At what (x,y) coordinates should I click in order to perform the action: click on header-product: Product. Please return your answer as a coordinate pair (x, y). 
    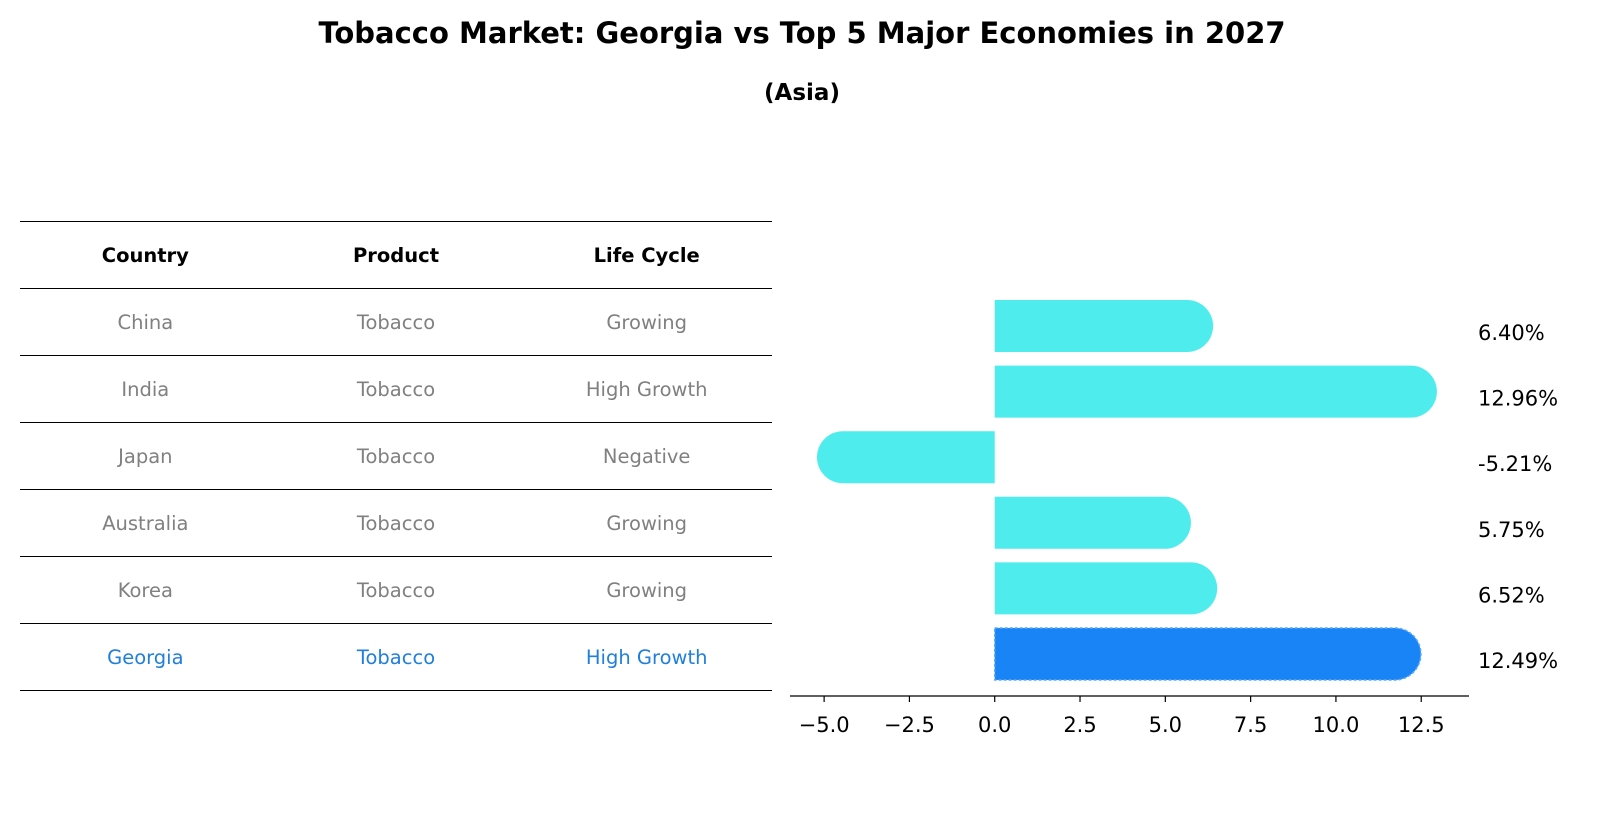
    Looking at the image, I should click on (396, 255).